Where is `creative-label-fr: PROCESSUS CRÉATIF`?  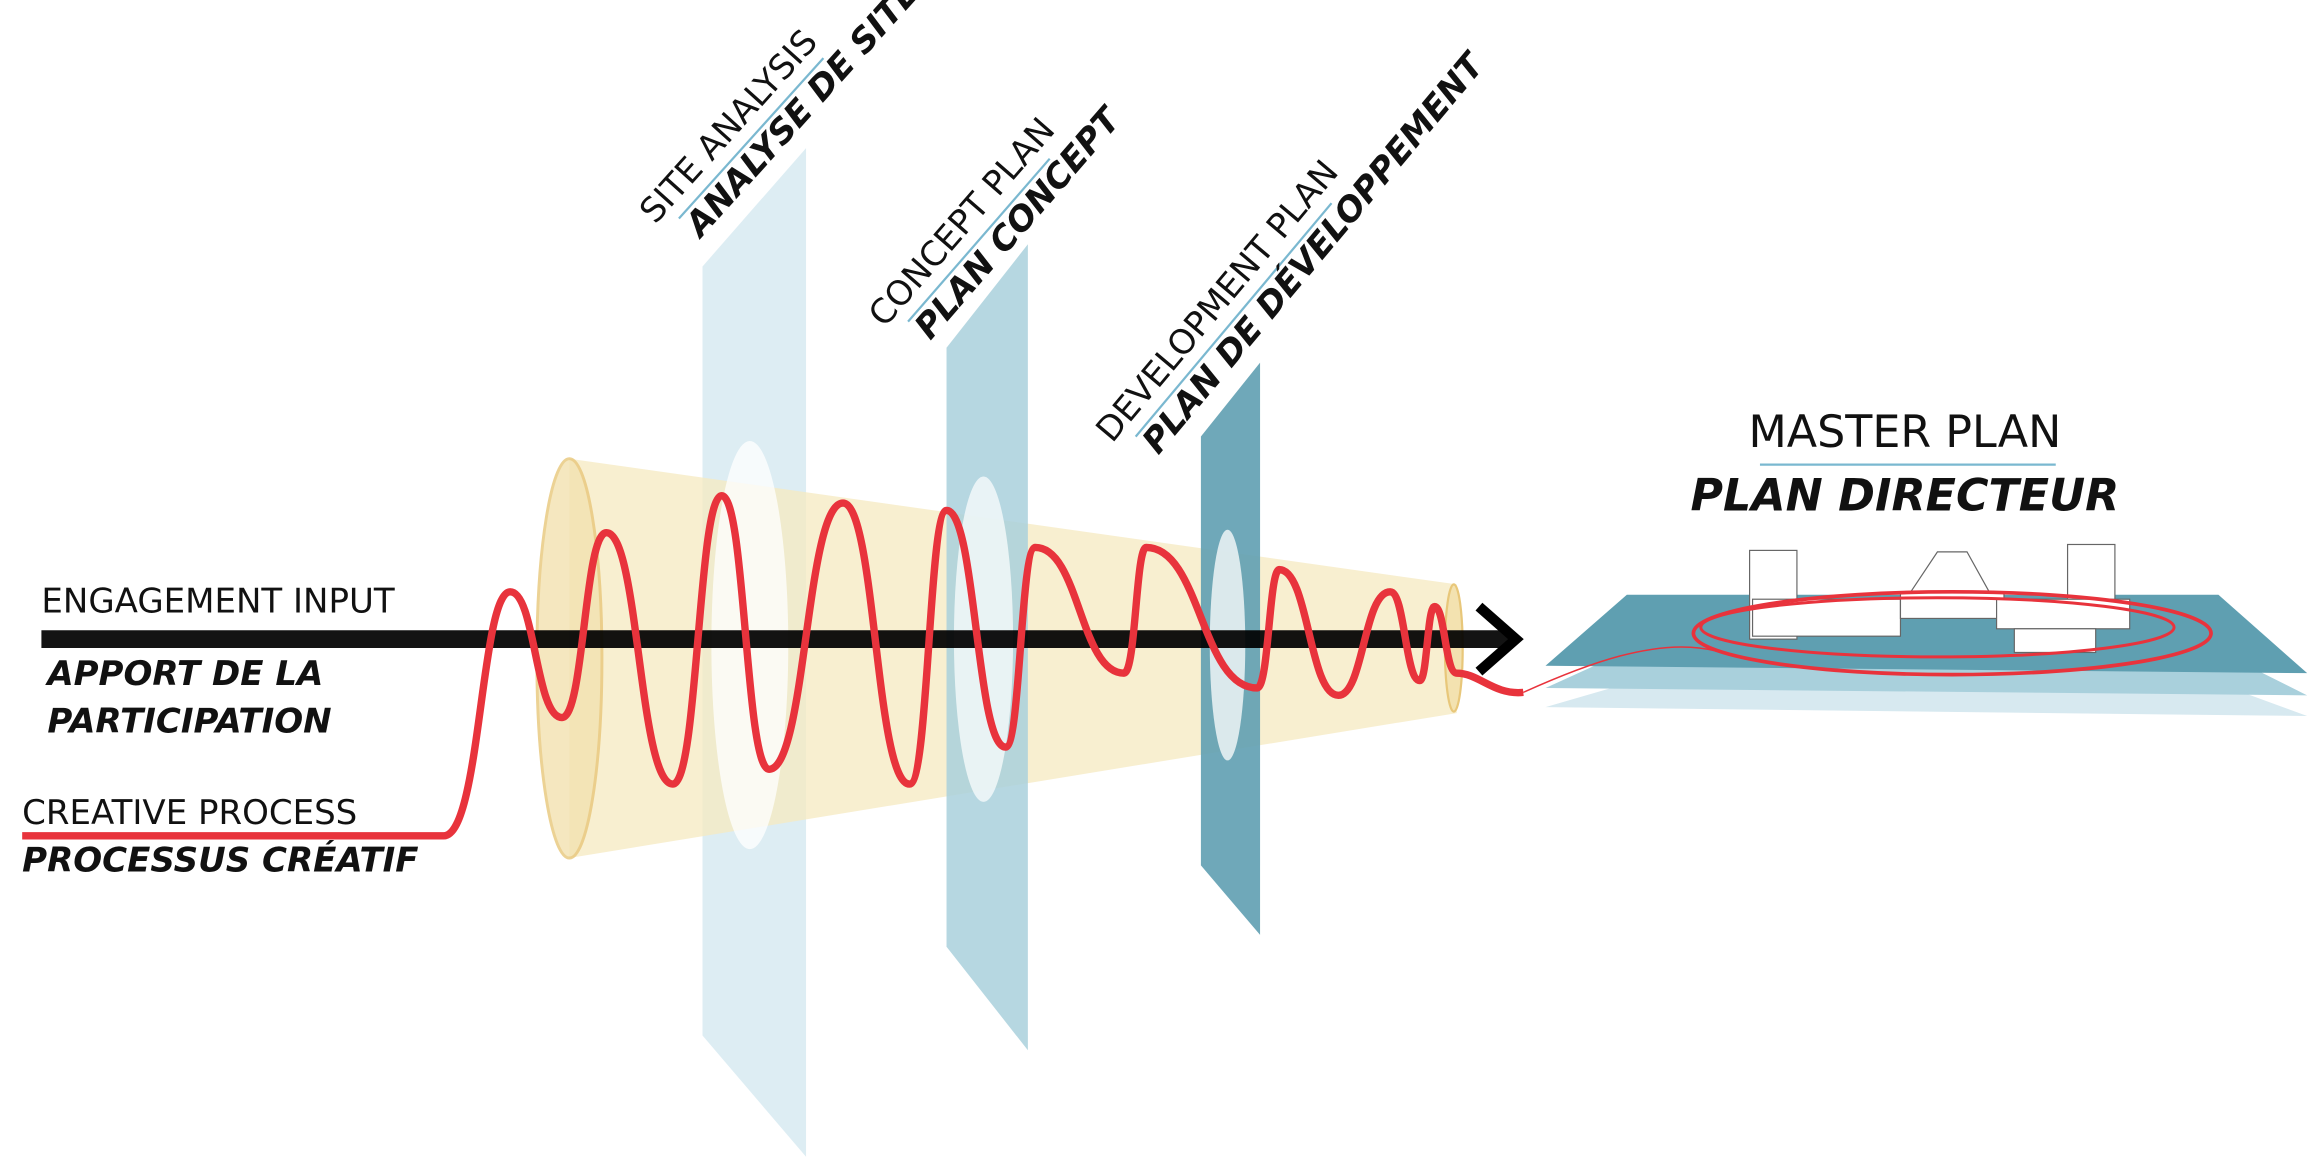 creative-label-fr: PROCESSUS CRÉATIF is located at coordinates (220, 859).